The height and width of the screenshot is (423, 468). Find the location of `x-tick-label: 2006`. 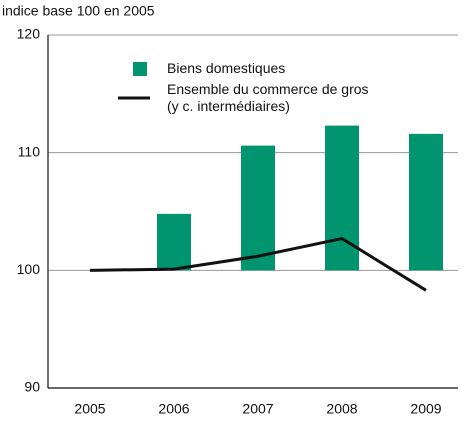

x-tick-label: 2006 is located at coordinates (173, 409).